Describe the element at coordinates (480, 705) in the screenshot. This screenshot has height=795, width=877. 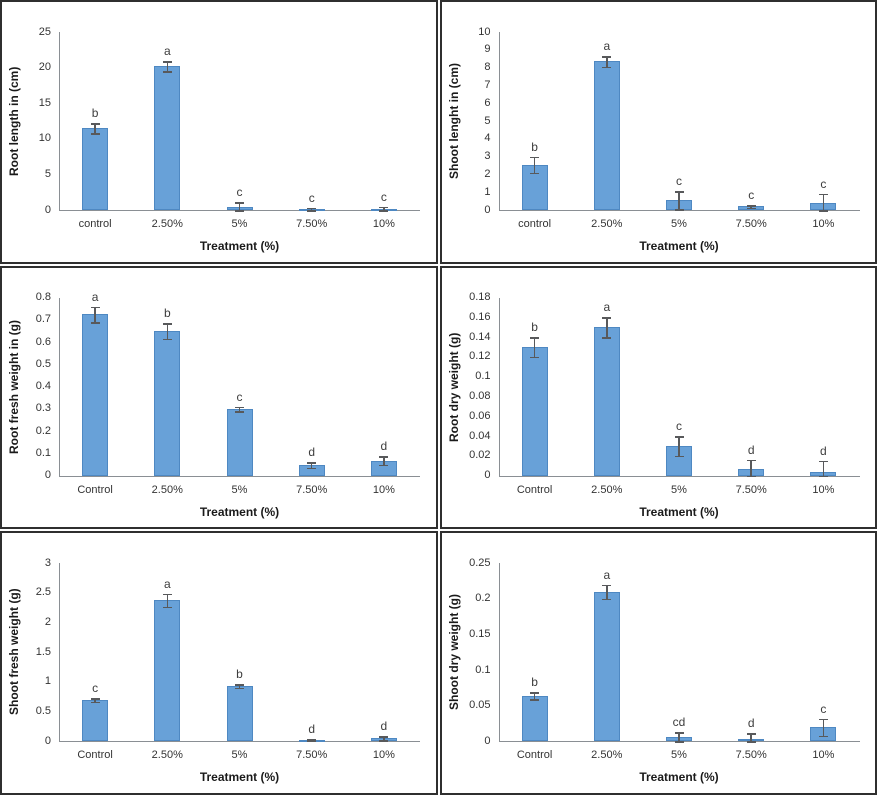
I see `y-tick-label: 0.05` at that location.